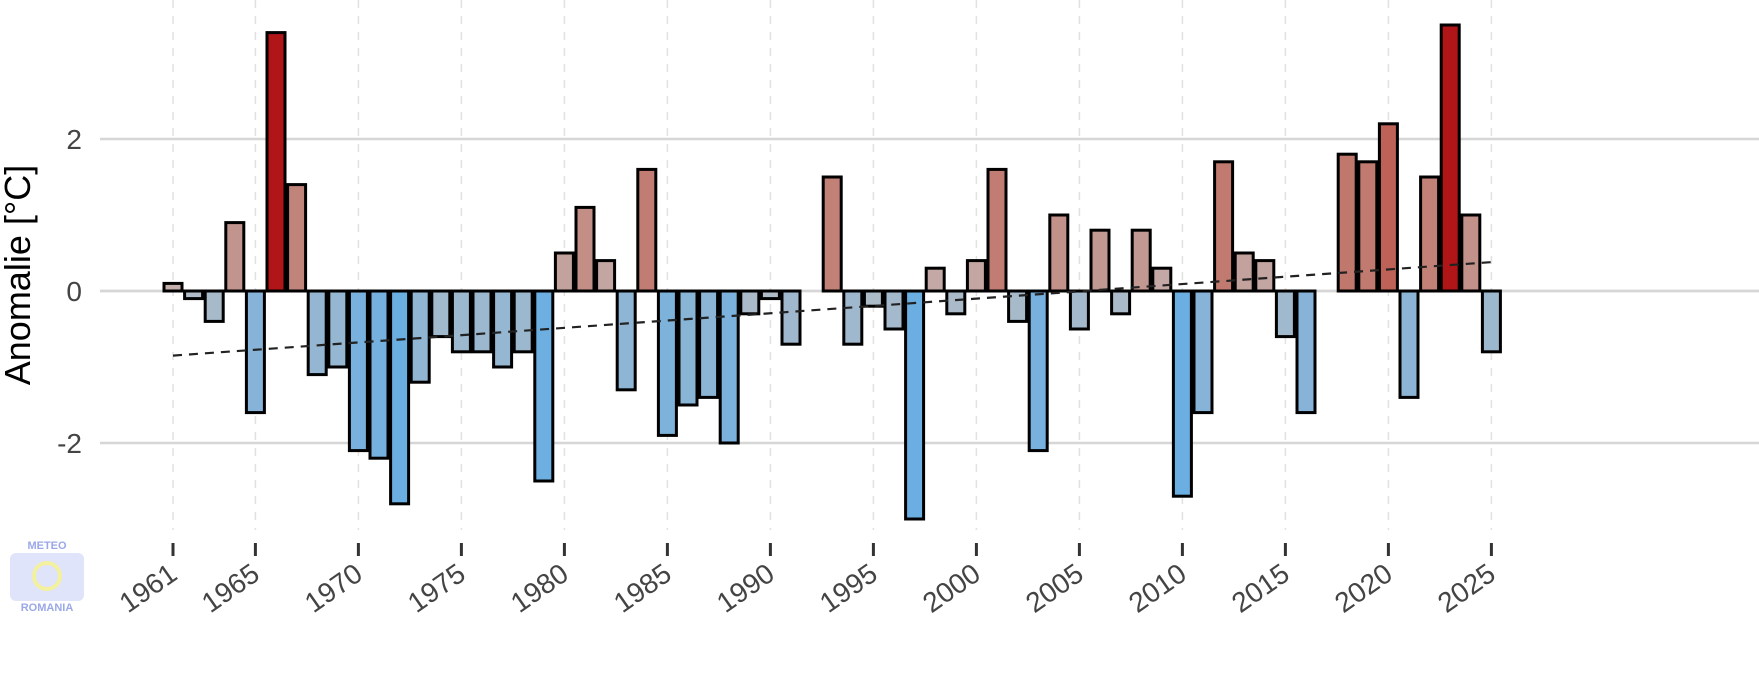 This screenshot has height=695, width=1759. What do you see at coordinates (1491, 321) in the screenshot?
I see `bar-2025` at bounding box center [1491, 321].